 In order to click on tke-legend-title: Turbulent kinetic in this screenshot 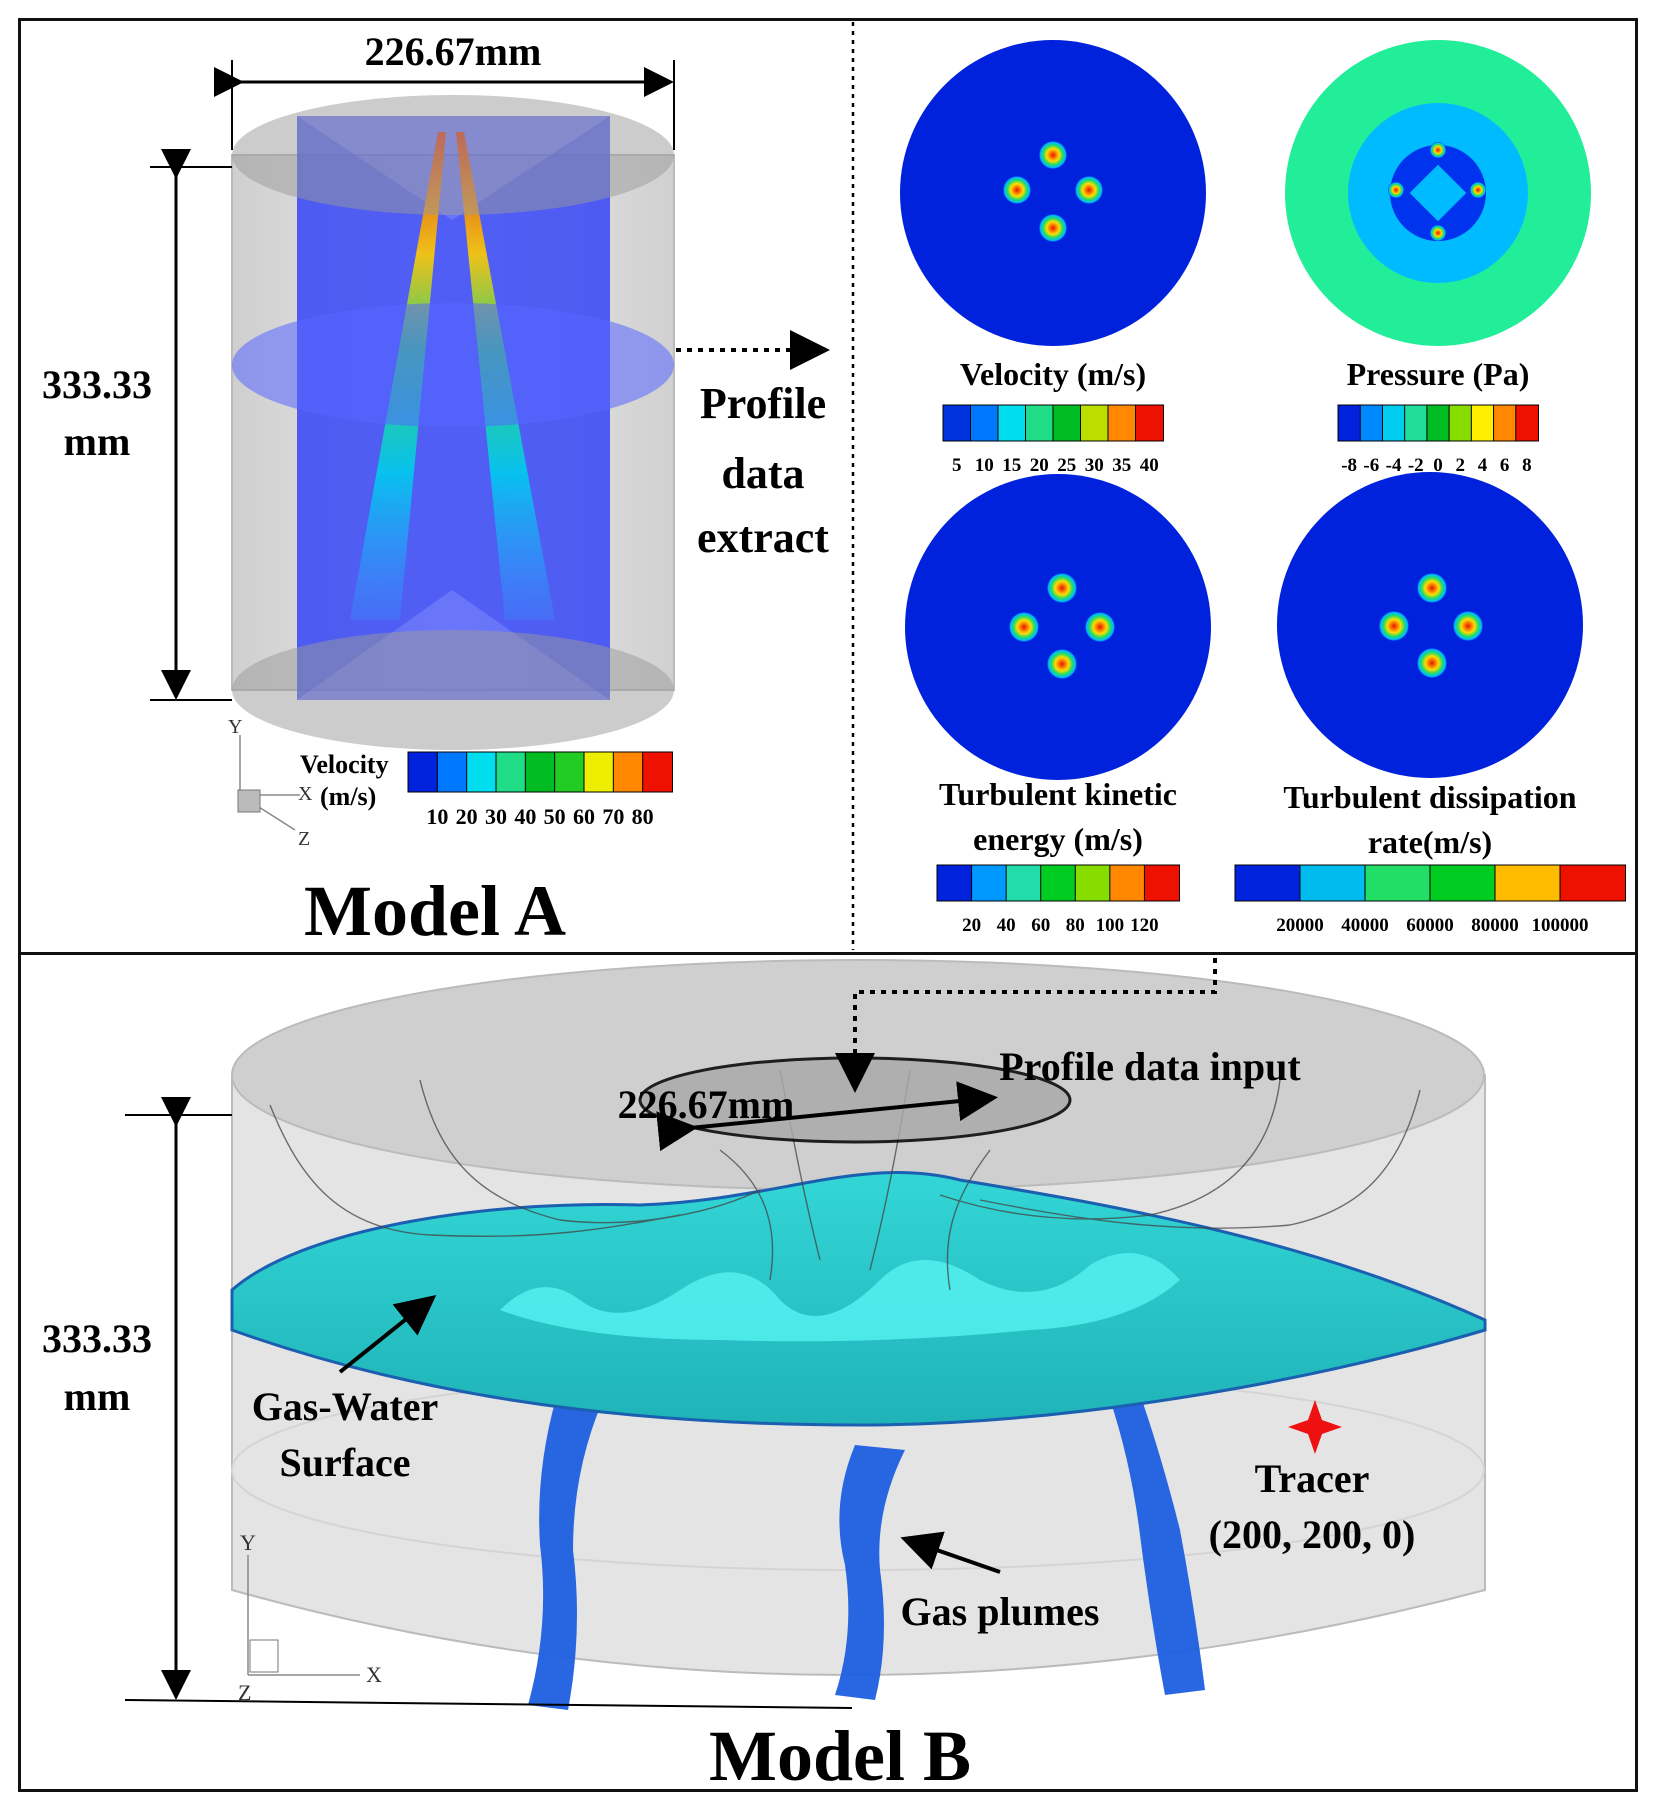, I will do `click(1058, 794)`.